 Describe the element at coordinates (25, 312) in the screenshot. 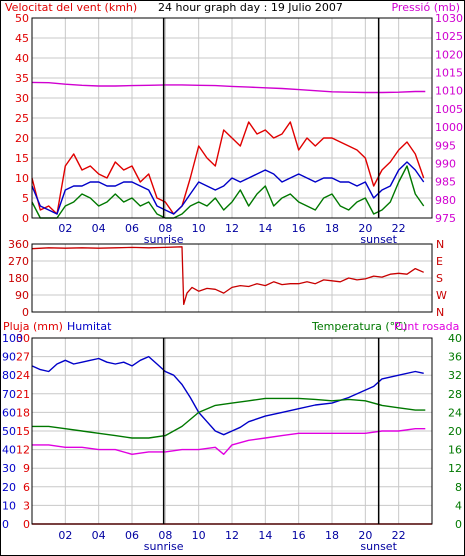

I see `direction-tick-label: 0` at that location.